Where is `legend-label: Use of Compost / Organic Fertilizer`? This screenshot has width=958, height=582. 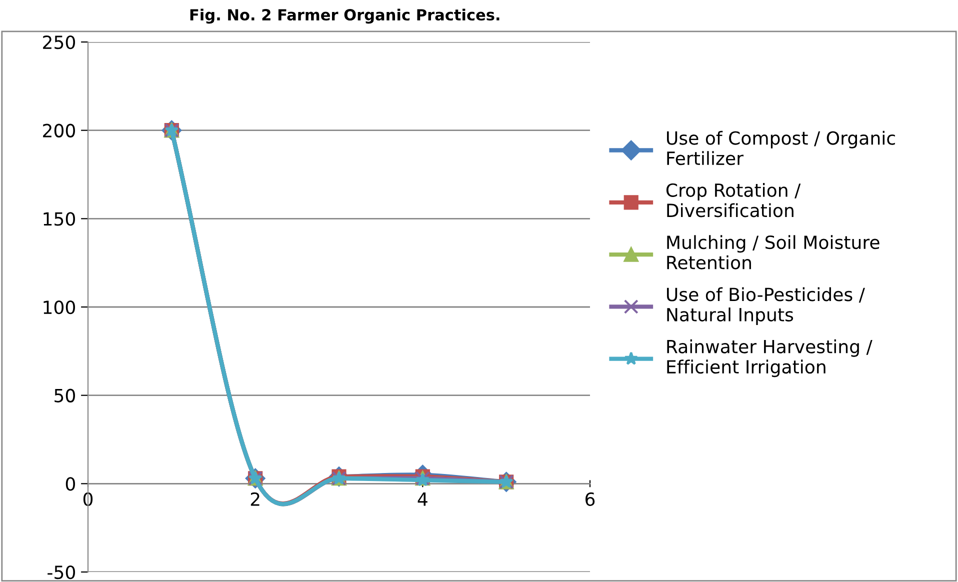 legend-label: Use of Compost / Organic Fertilizer is located at coordinates (781, 148).